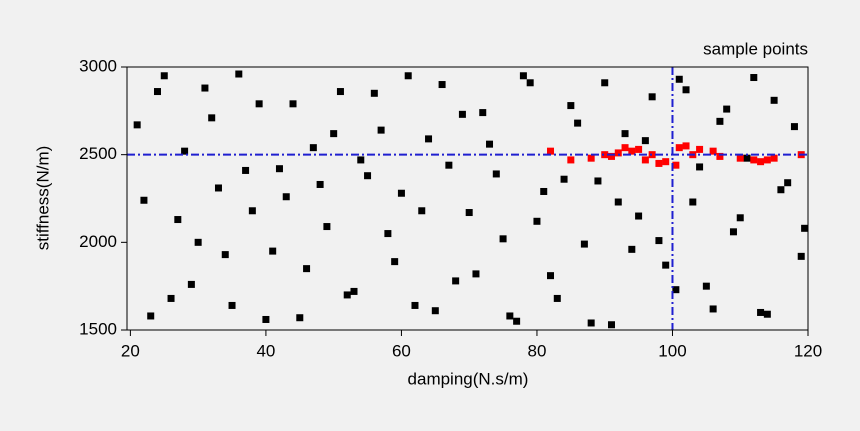  What do you see at coordinates (755, 48) in the screenshot?
I see `annotation: sample points` at bounding box center [755, 48].